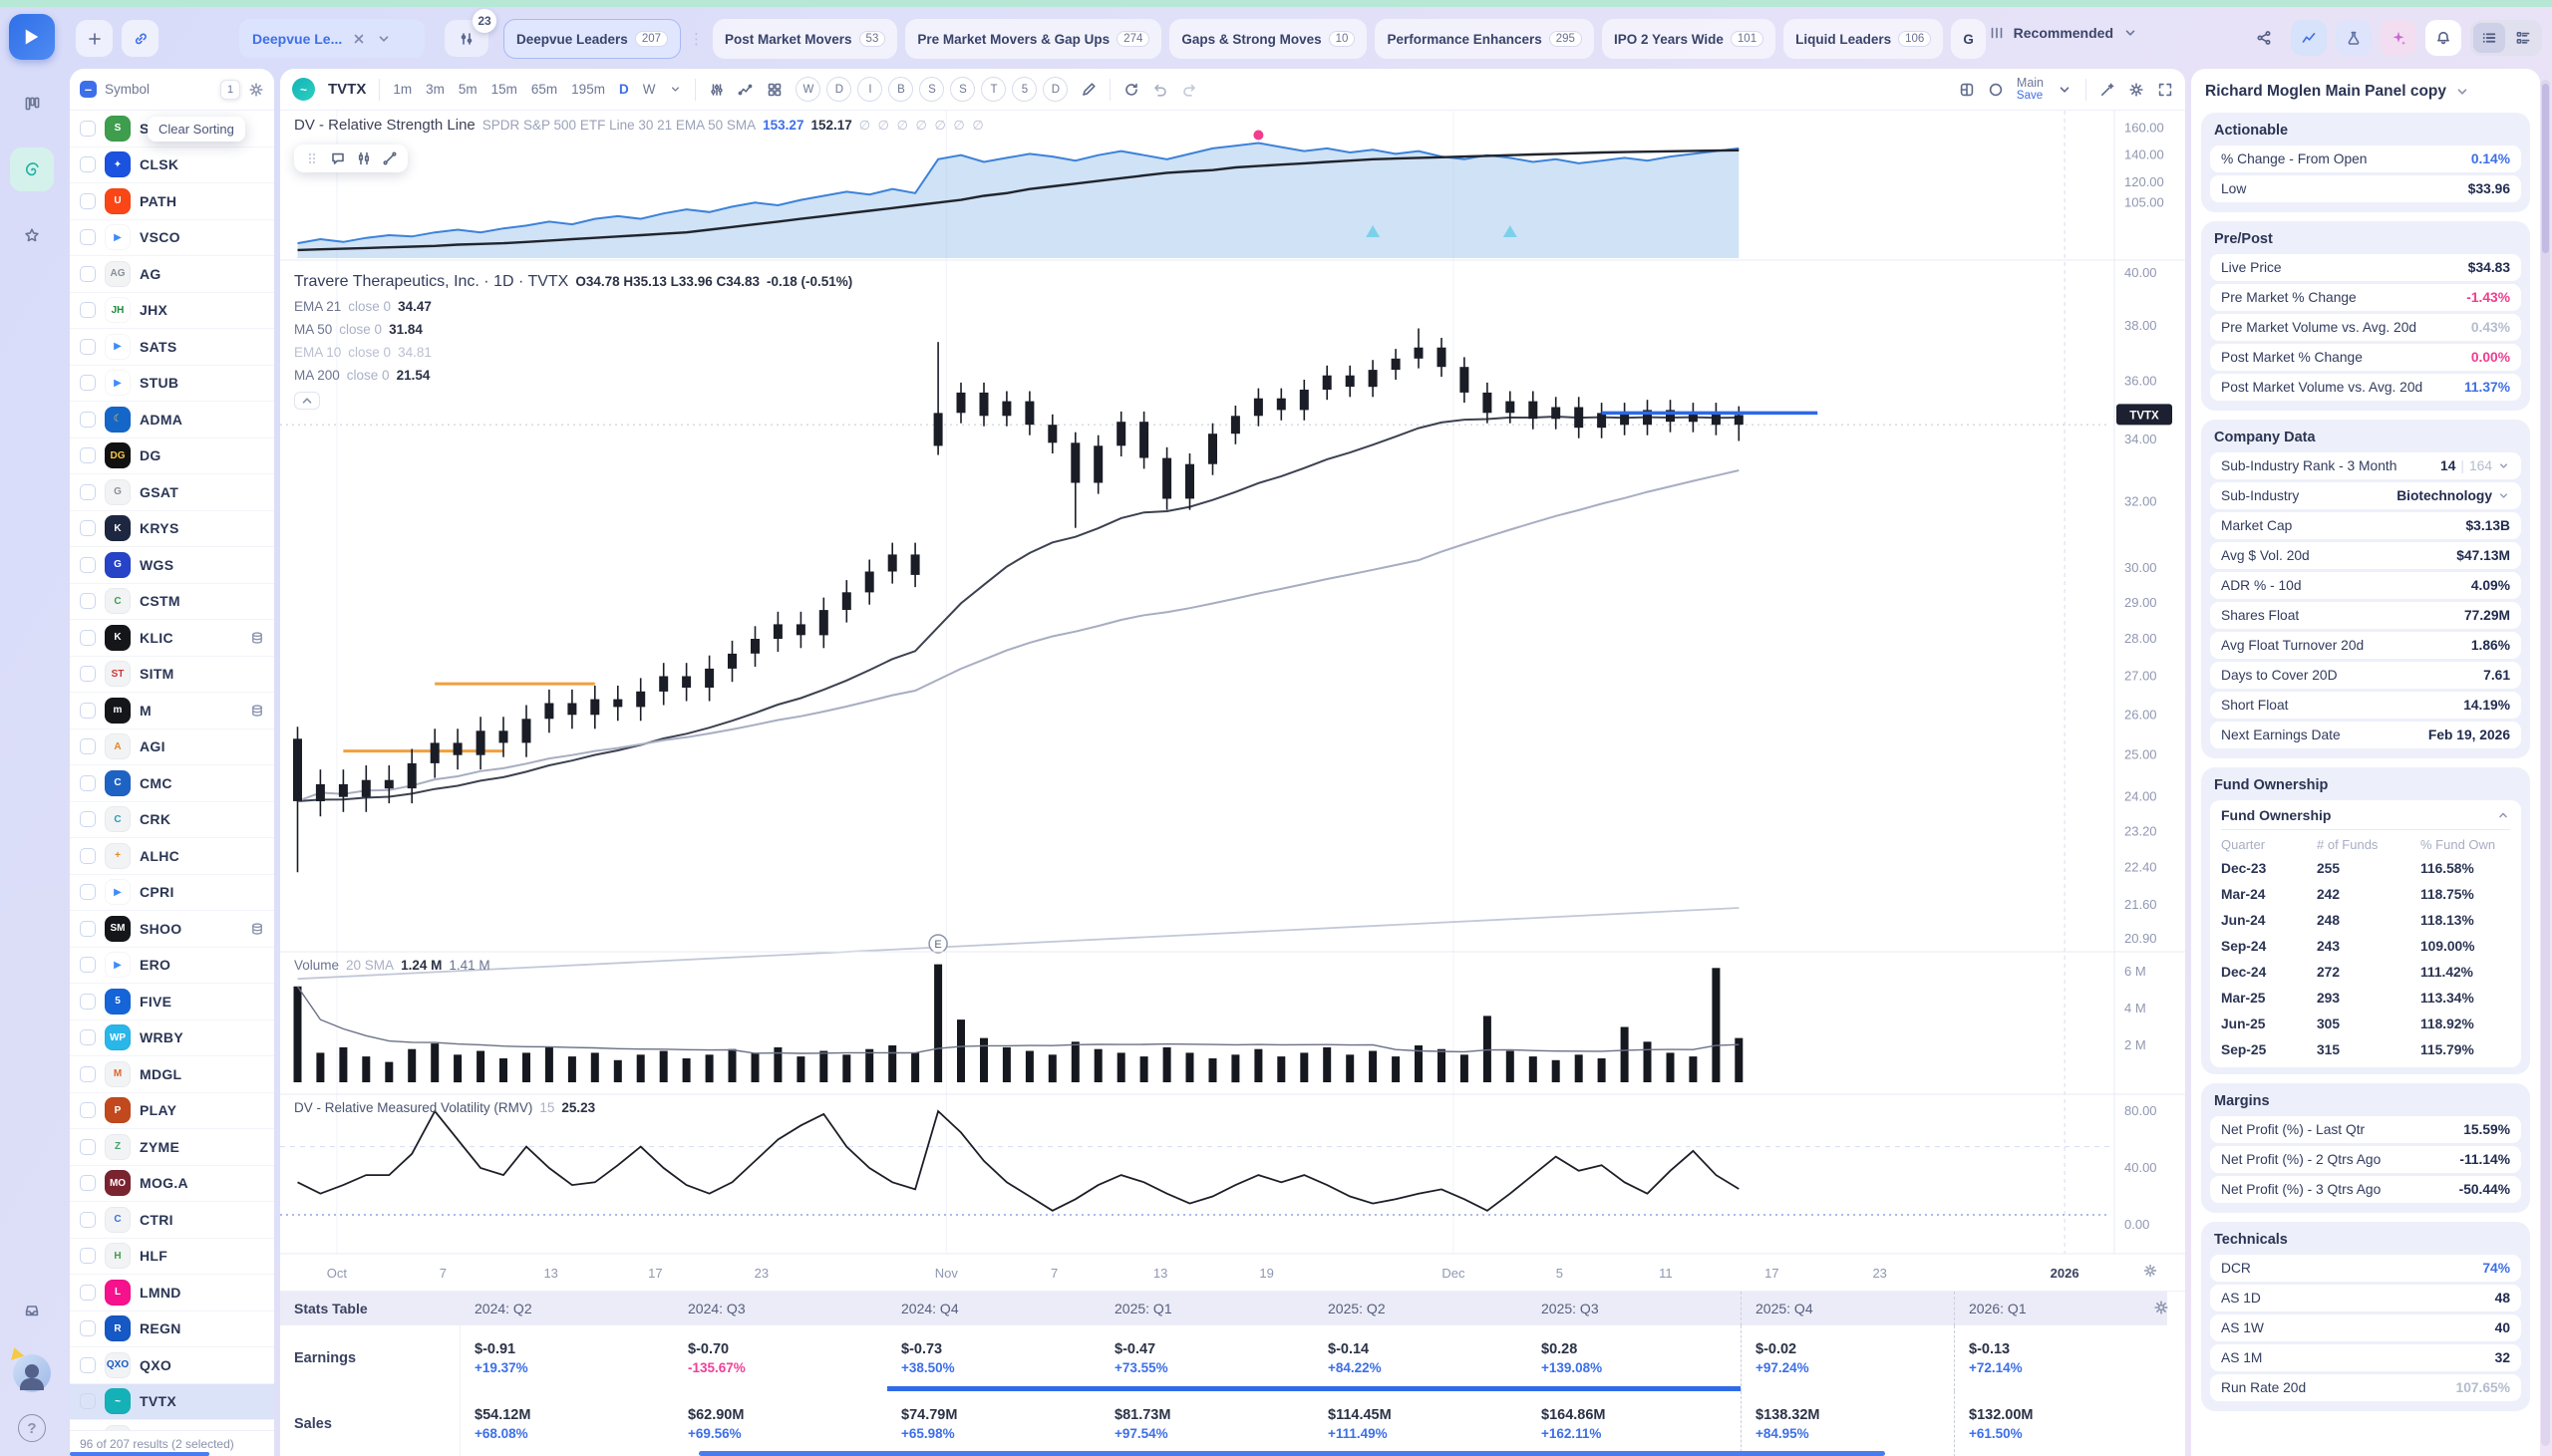 This screenshot has width=2552, height=1456. What do you see at coordinates (1634, 1423) in the screenshot?
I see `stats-cell: $164.86M +162.11%` at bounding box center [1634, 1423].